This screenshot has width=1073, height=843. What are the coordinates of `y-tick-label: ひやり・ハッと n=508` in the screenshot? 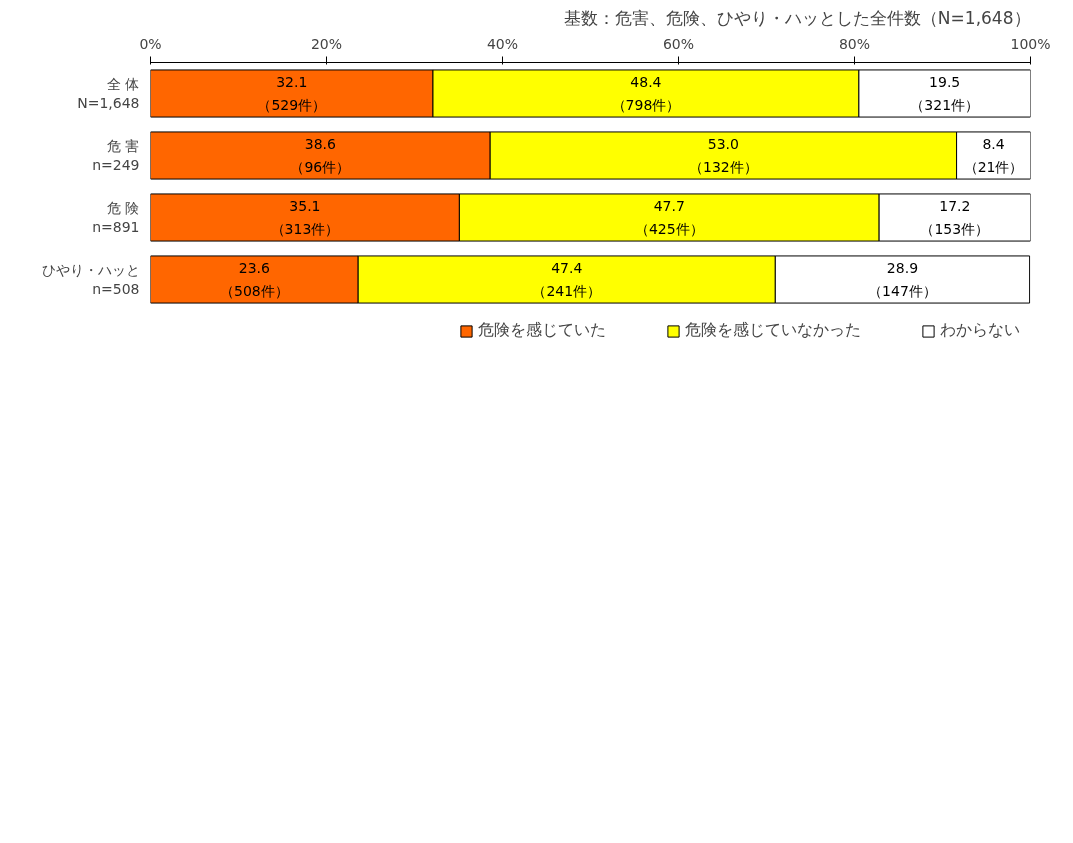 It's located at (90, 279).